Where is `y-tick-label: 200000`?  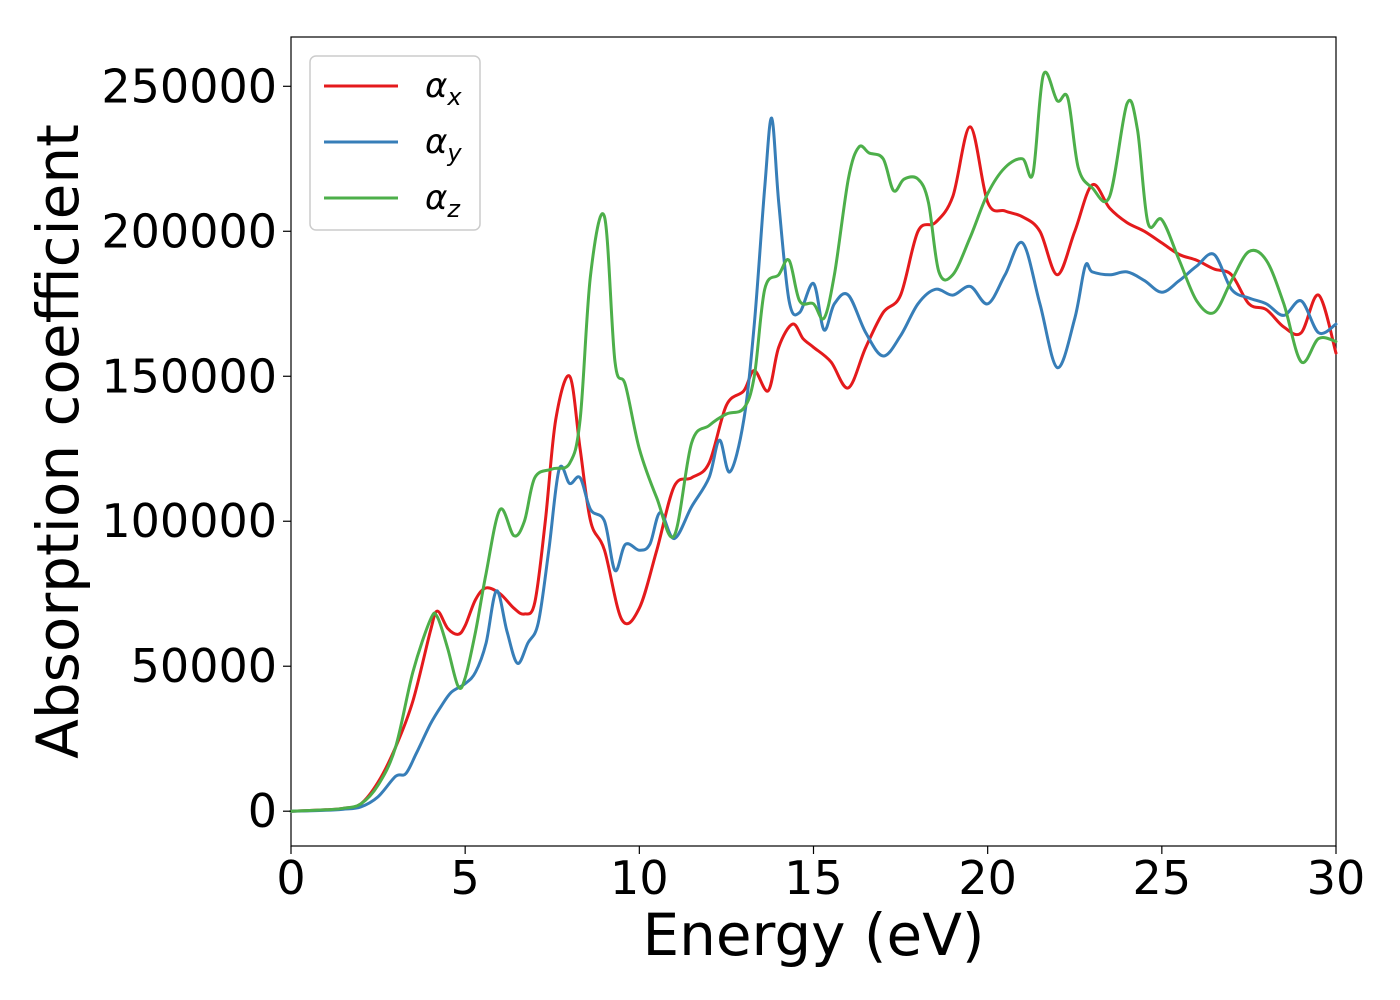
y-tick-label: 200000 is located at coordinates (189, 231).